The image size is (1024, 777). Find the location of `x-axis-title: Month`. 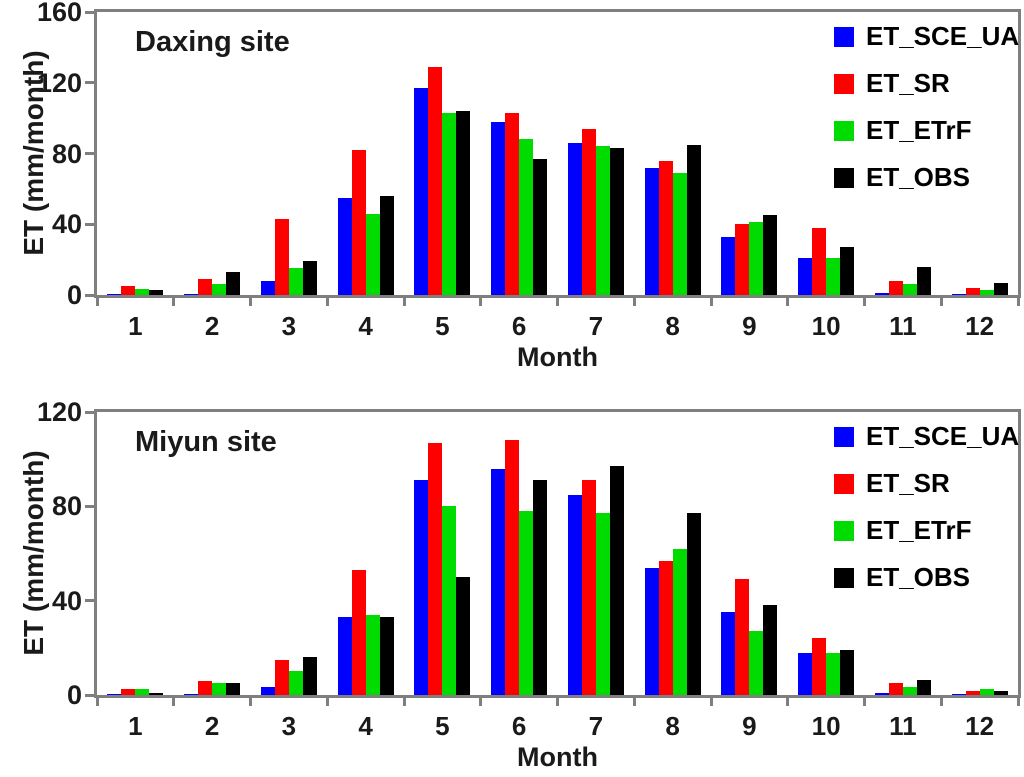

x-axis-title: Month is located at coordinates (557, 757).